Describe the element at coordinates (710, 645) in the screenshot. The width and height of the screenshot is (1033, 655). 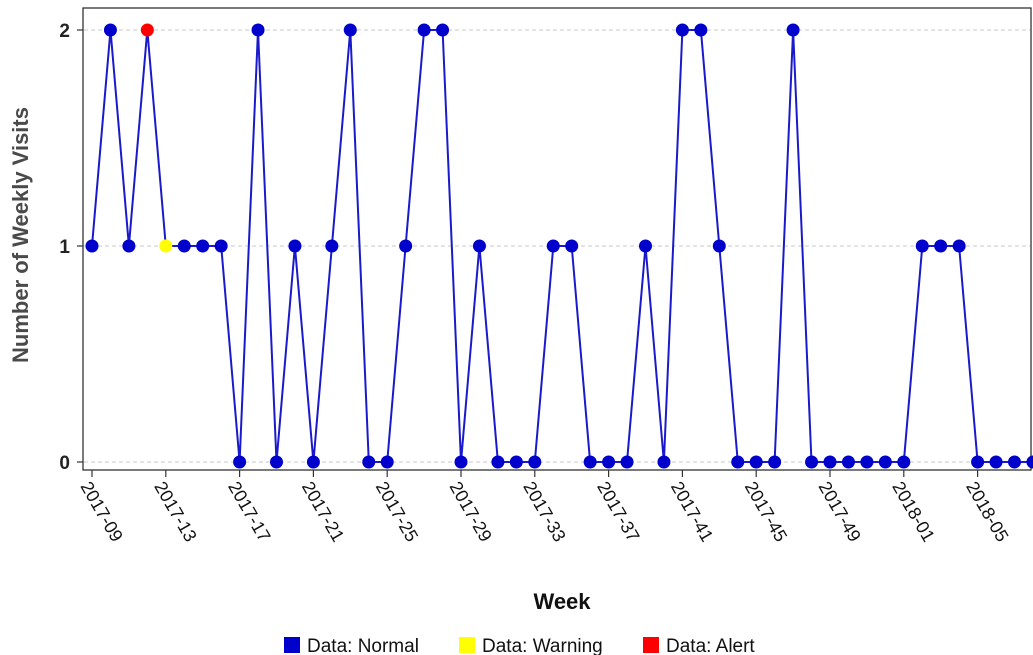
I see `legend-label: Data: Alert` at that location.